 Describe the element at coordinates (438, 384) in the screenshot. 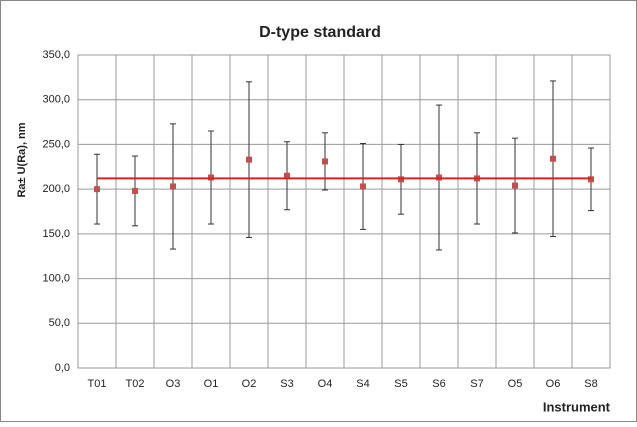

I see `x-tick-label: S6` at that location.